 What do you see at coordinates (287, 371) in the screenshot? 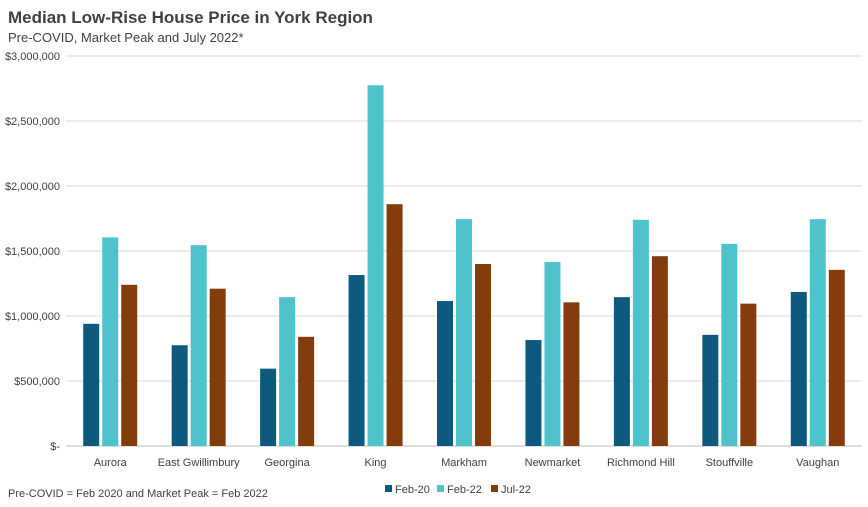
I see `bar-feb-22-georgina` at bounding box center [287, 371].